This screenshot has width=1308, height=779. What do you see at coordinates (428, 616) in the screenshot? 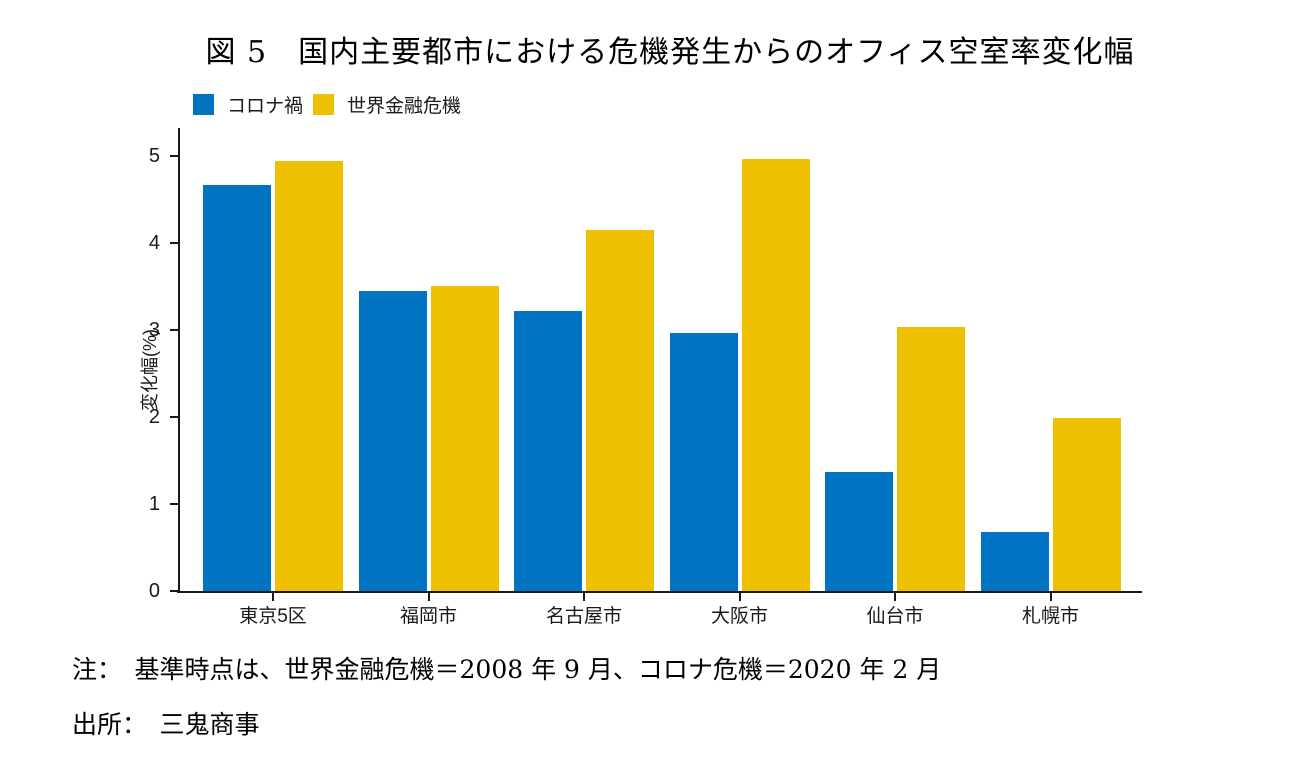
I see `x-tick-label: 福岡市` at bounding box center [428, 616].